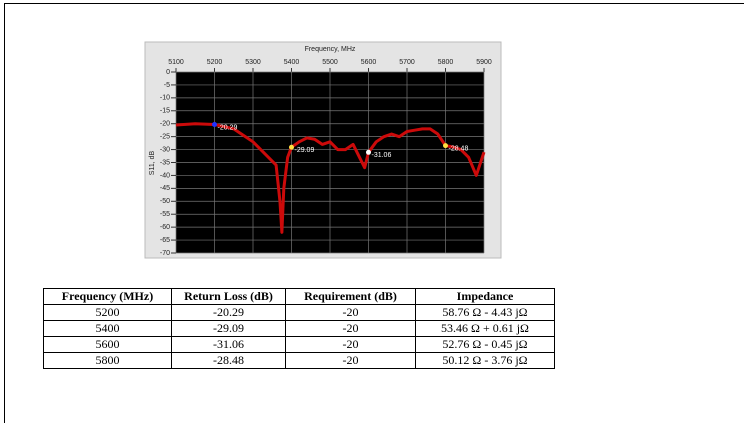 This screenshot has height=423, width=744. What do you see at coordinates (165, 149) in the screenshot?
I see `y-tick-label: -30` at bounding box center [165, 149].